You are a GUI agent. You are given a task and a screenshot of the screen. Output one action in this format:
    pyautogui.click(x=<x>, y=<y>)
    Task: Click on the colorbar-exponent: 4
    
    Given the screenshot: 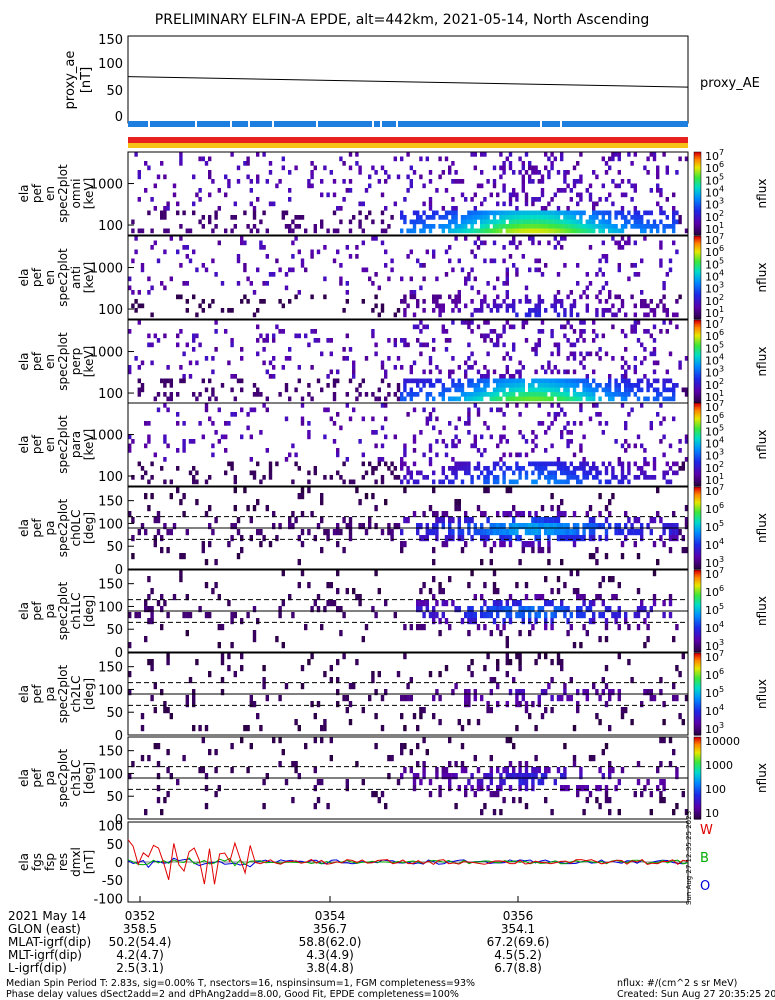 What is the action you would take?
    pyautogui.click(x=721, y=273)
    